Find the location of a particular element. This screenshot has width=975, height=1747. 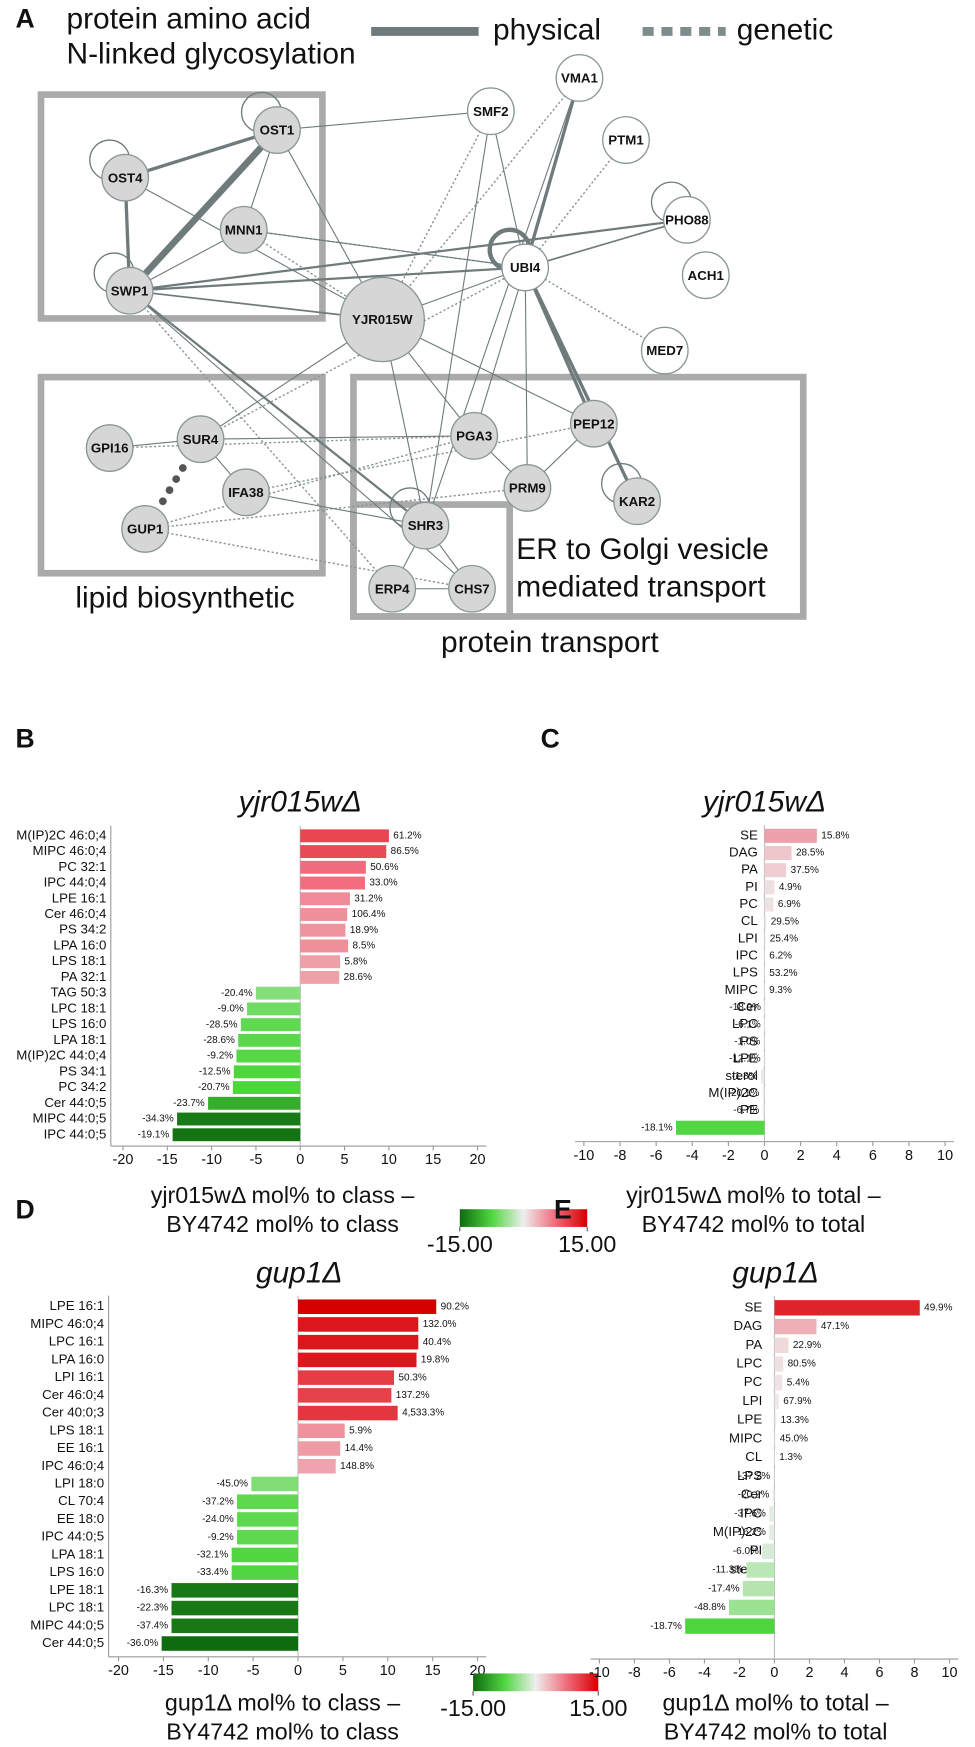

x-tick-label: -20 is located at coordinates (118, 1671).